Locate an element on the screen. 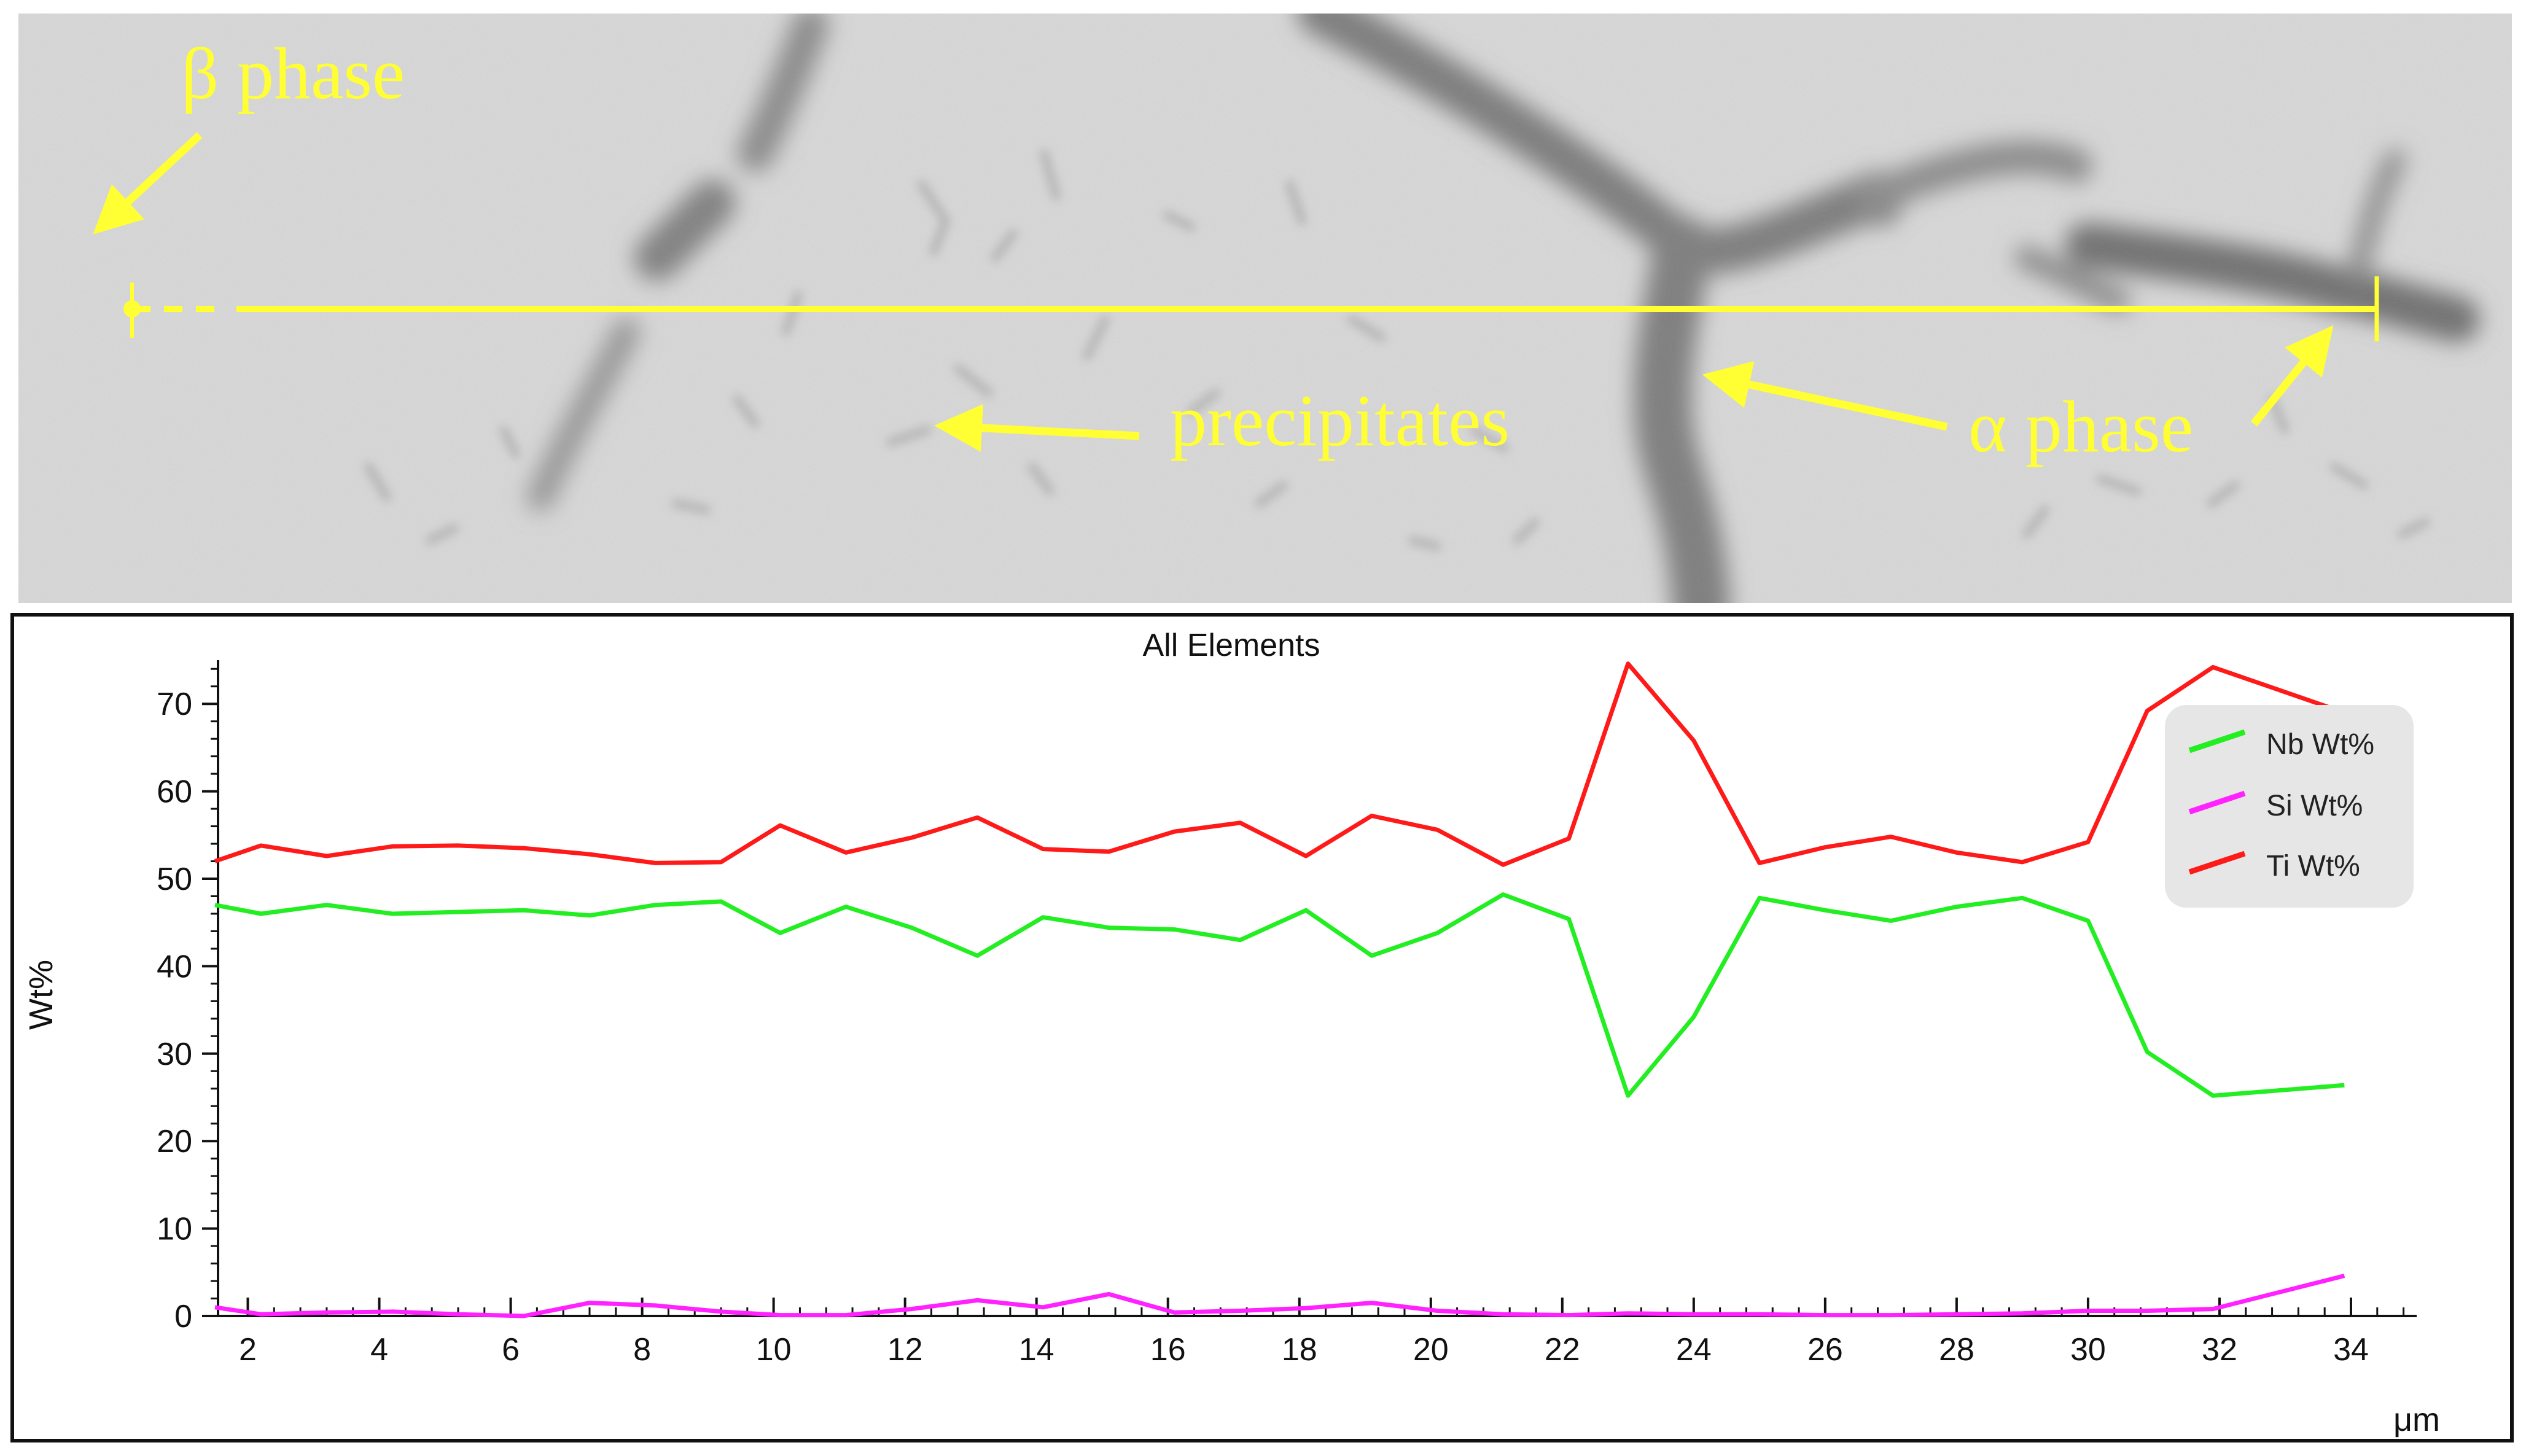 The image size is (2526, 1456). y-tick-label: 70 is located at coordinates (174, 704).